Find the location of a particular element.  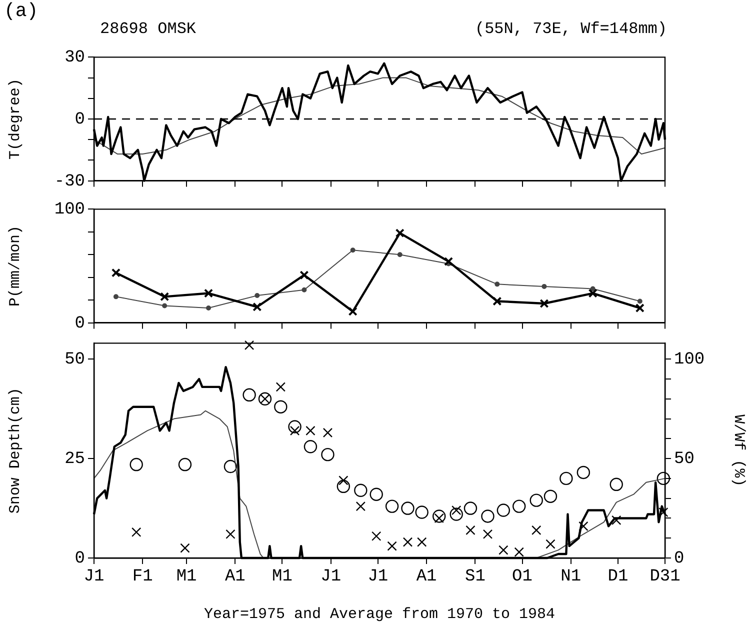

y-axis-title: P(mm/mon) is located at coordinates (15, 266).